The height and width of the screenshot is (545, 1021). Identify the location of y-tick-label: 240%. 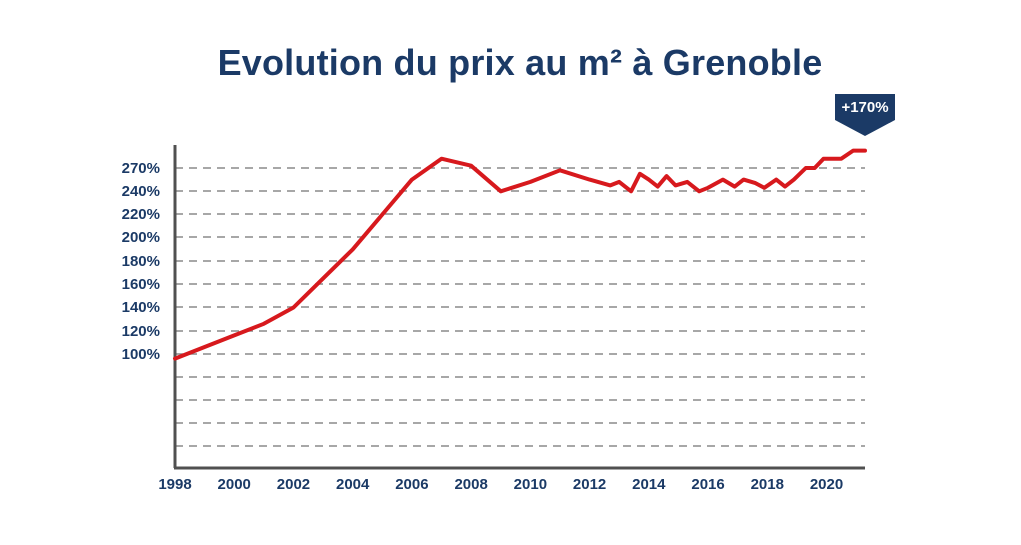
(141, 191).